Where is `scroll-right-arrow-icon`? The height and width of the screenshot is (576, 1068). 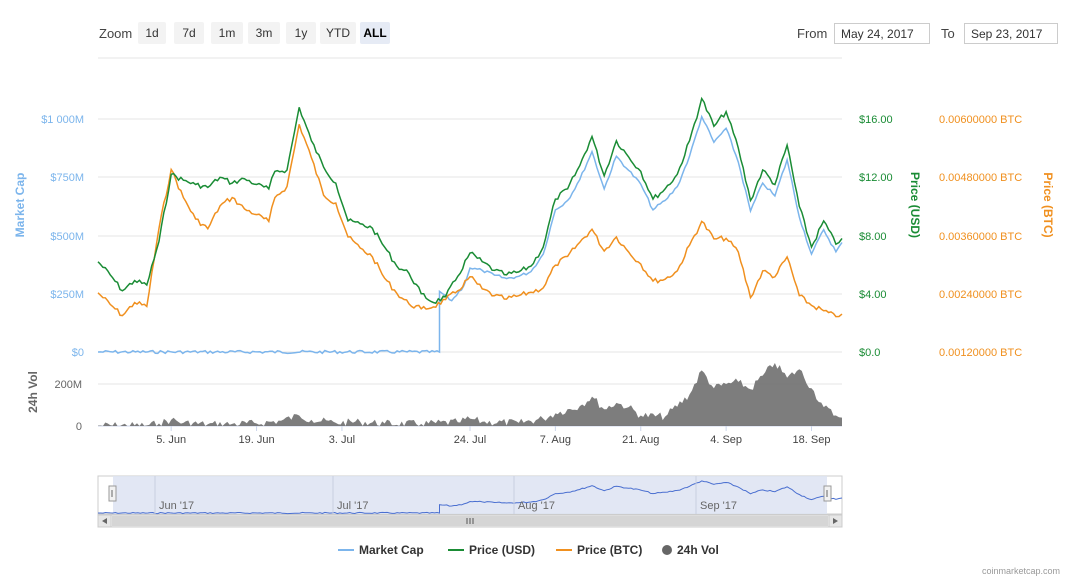 scroll-right-arrow-icon is located at coordinates (835, 521).